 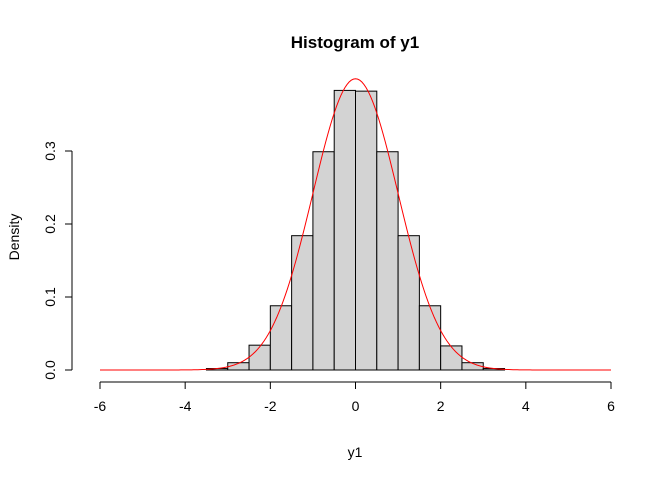 I want to click on x-axis-label: y1, so click(x=355, y=452).